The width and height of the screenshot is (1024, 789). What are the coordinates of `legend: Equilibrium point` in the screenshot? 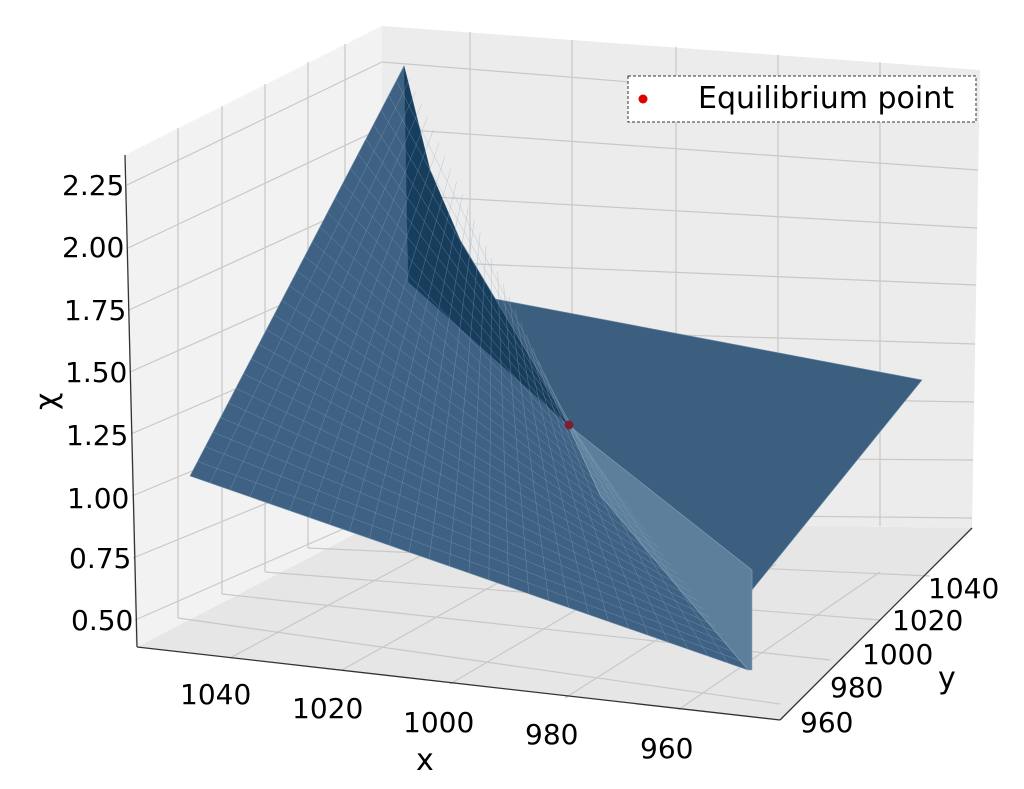 It's located at (802, 99).